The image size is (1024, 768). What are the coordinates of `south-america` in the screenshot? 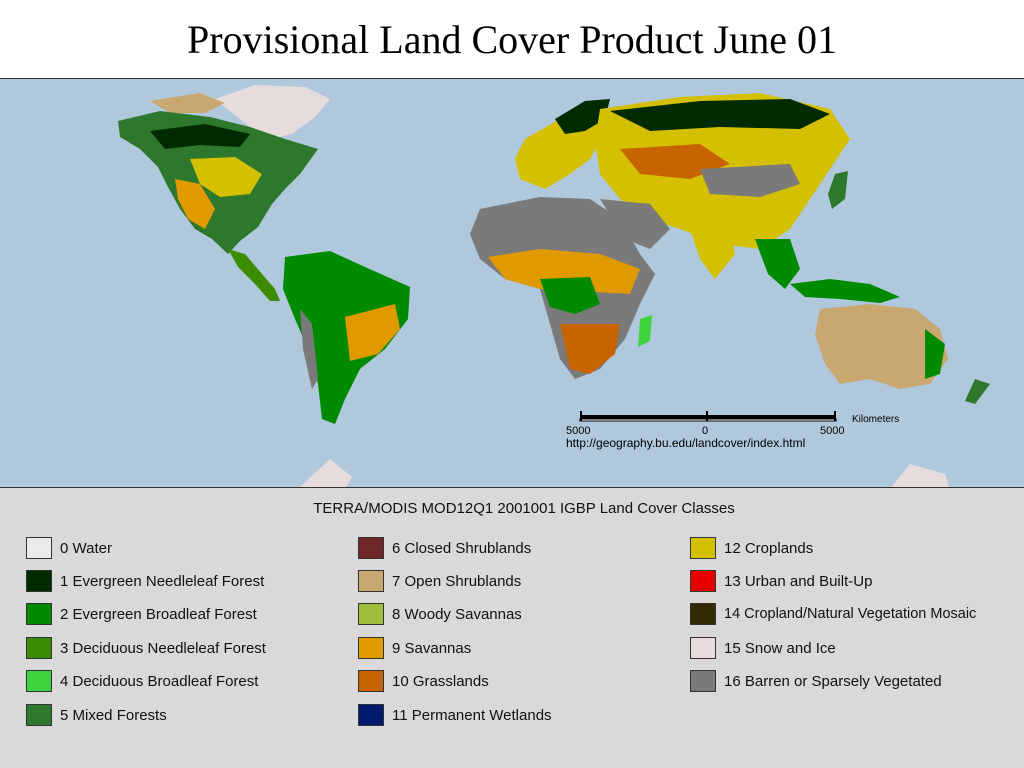 It's located at (346, 337).